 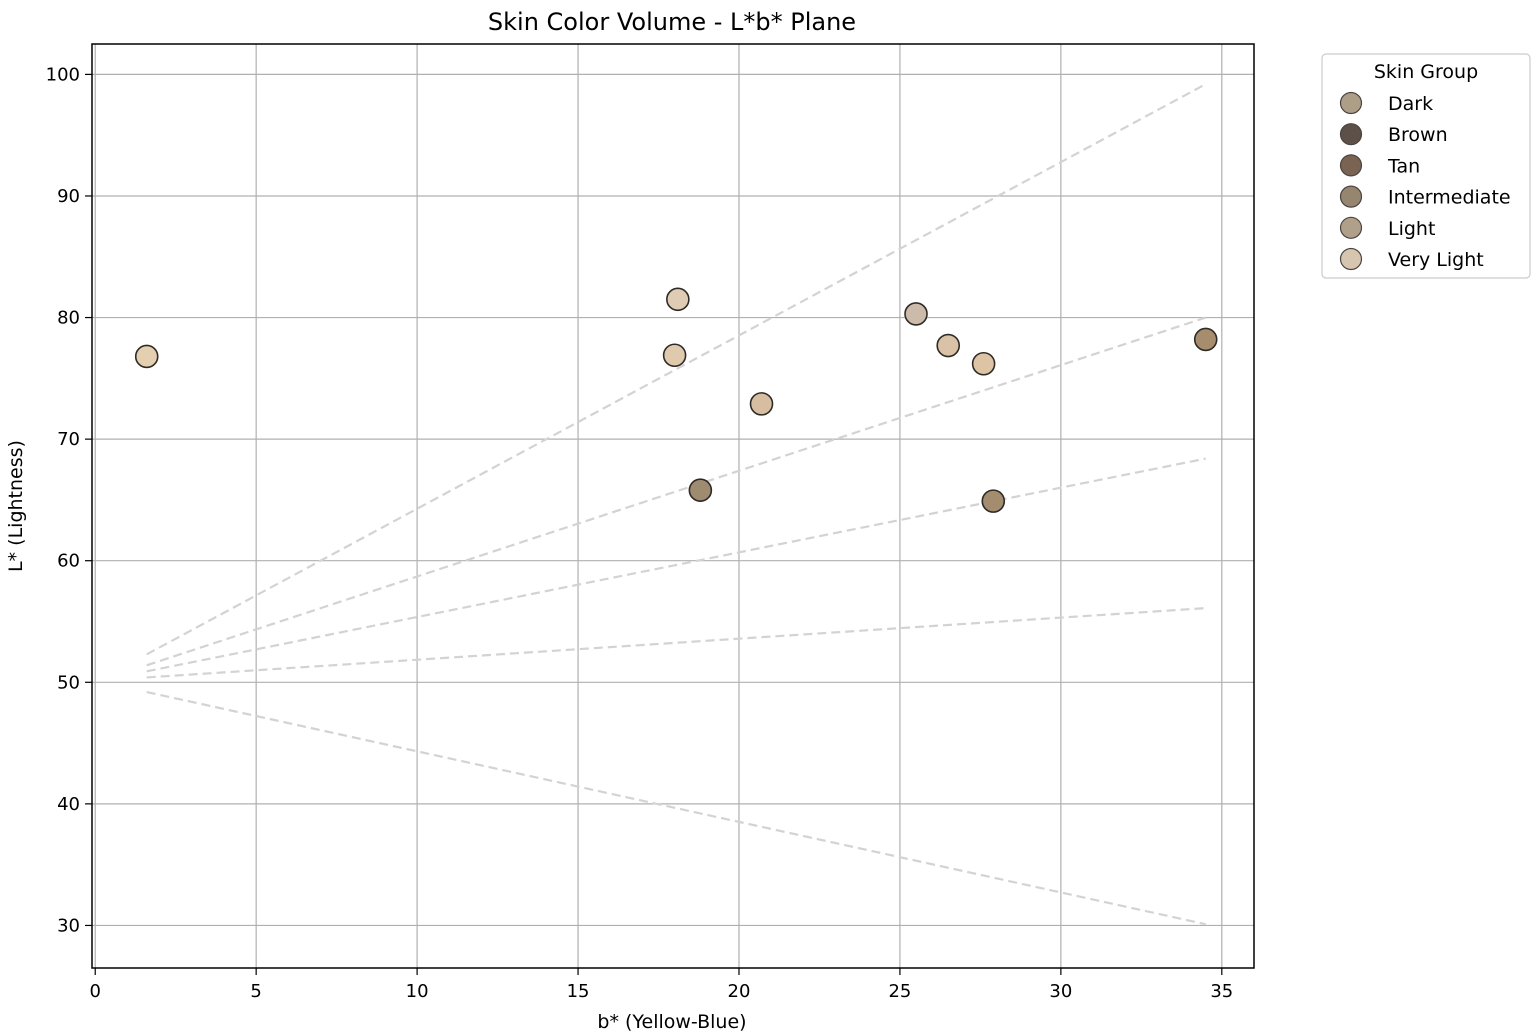 I want to click on y-tick-label: 50, so click(x=68, y=682).